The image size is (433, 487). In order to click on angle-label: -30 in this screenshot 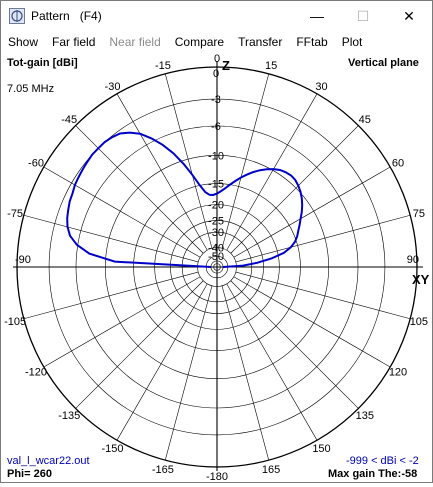, I will do `click(113, 87)`.